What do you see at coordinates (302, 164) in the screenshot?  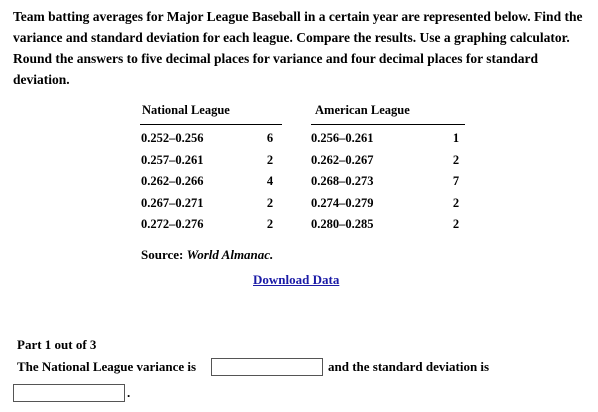 I see `table-row: 0.257–0.261 2 0.262–0.267 2` at bounding box center [302, 164].